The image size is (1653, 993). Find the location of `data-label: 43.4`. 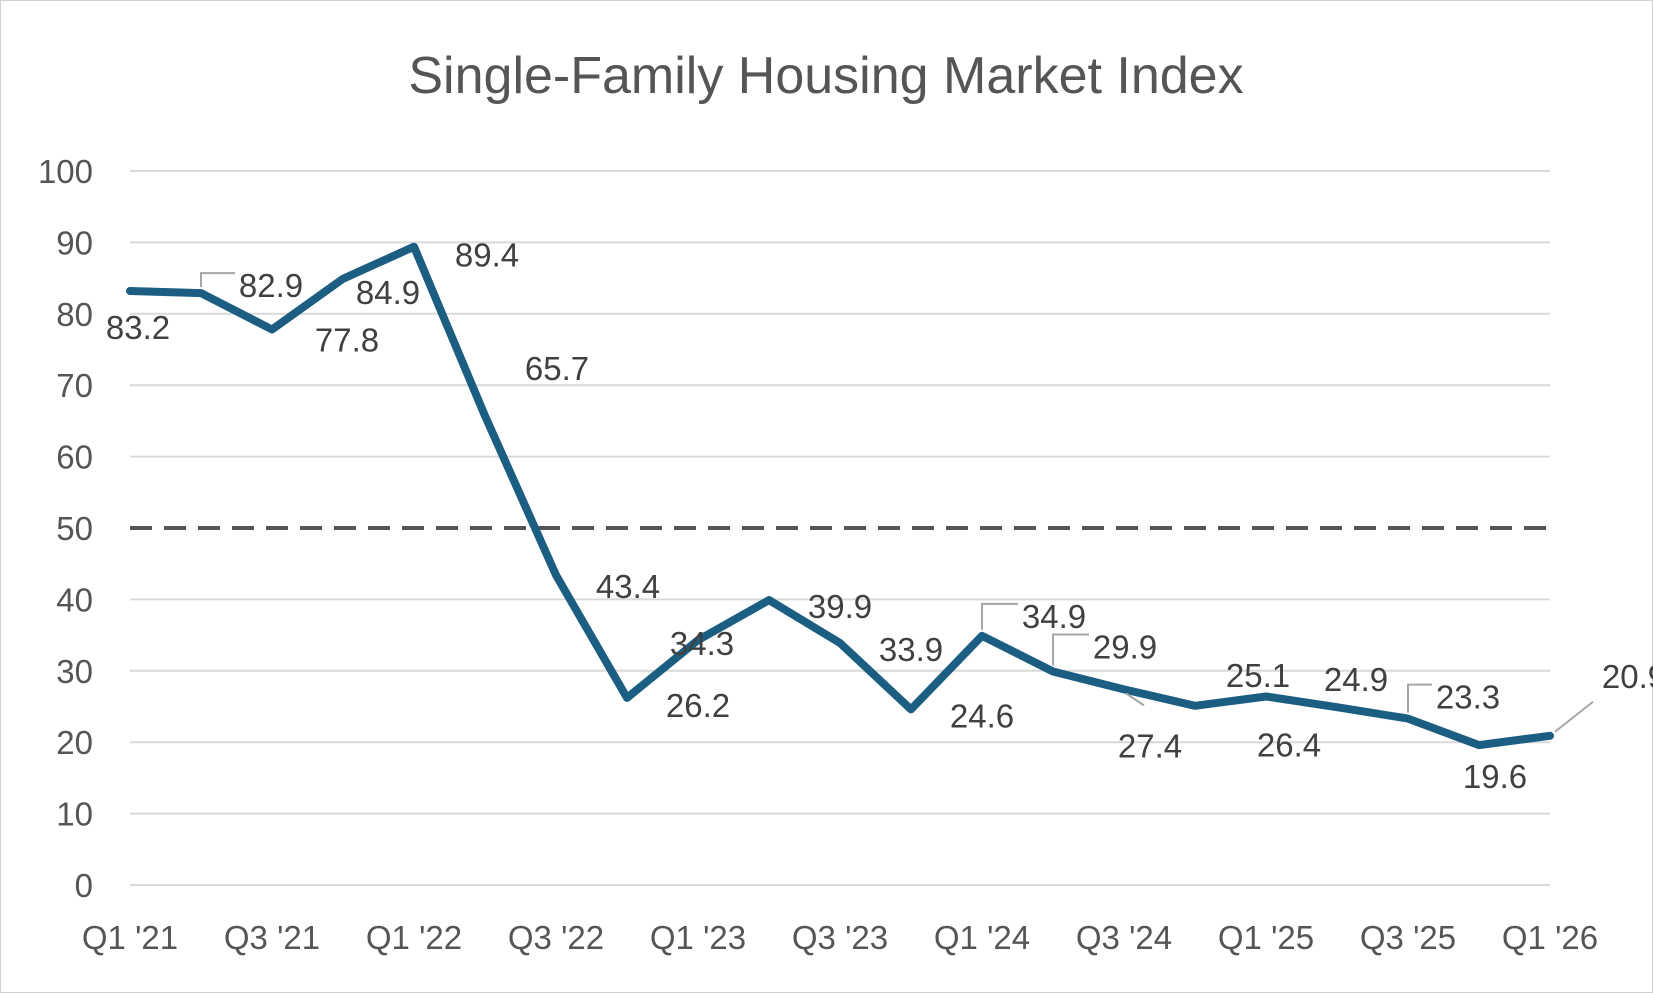

data-label: 43.4 is located at coordinates (628, 586).